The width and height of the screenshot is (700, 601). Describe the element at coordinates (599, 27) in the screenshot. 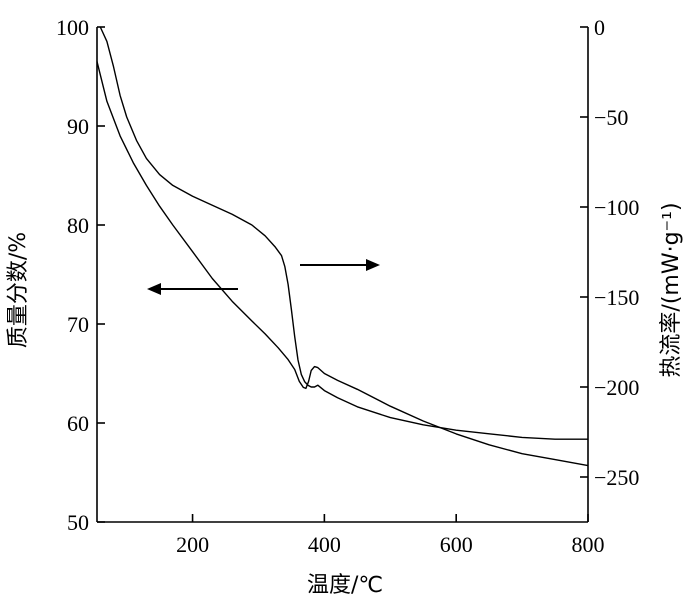

I see `y-right-tick-label: 0` at that location.